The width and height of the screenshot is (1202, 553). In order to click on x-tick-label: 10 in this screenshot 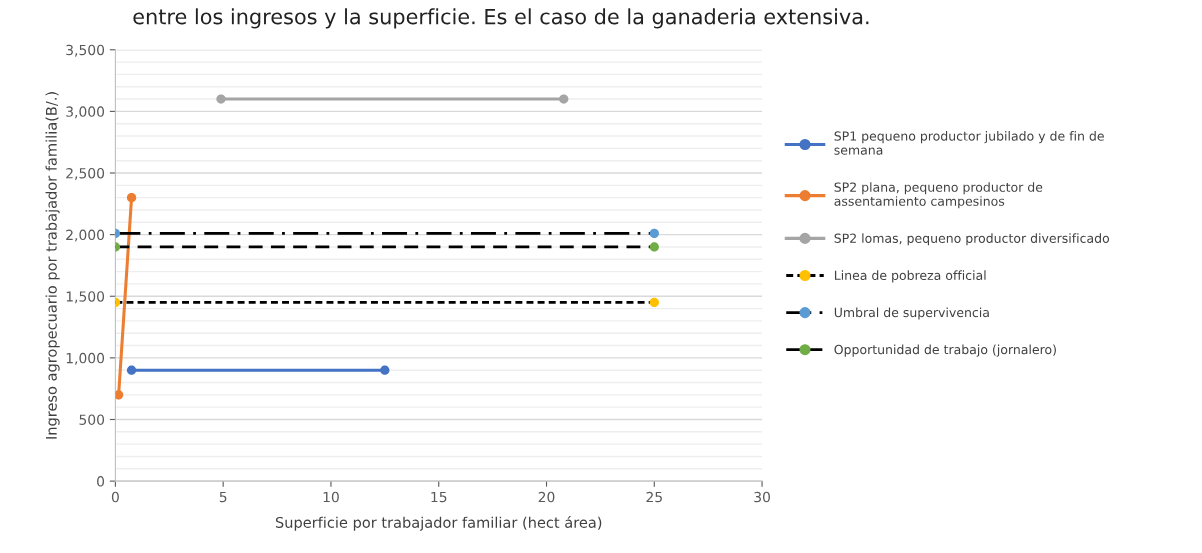, I will do `click(331, 497)`.